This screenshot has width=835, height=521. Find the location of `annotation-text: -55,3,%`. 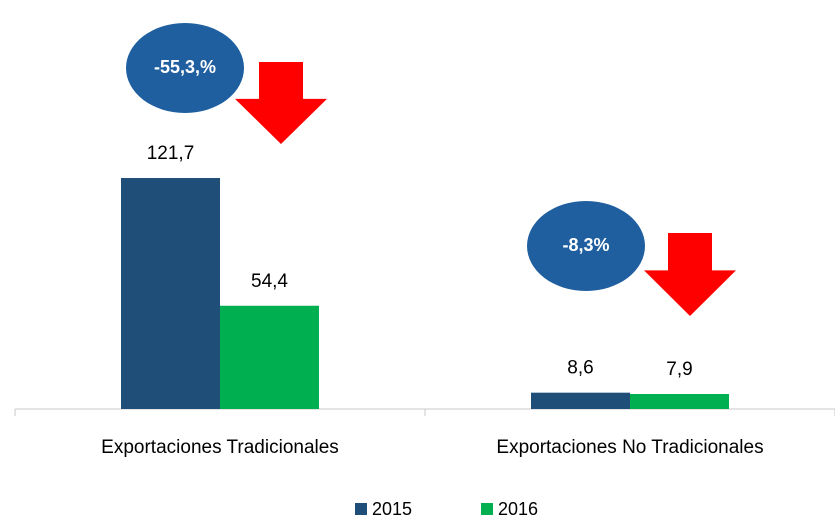

annotation-text: -55,3,% is located at coordinates (185, 67).